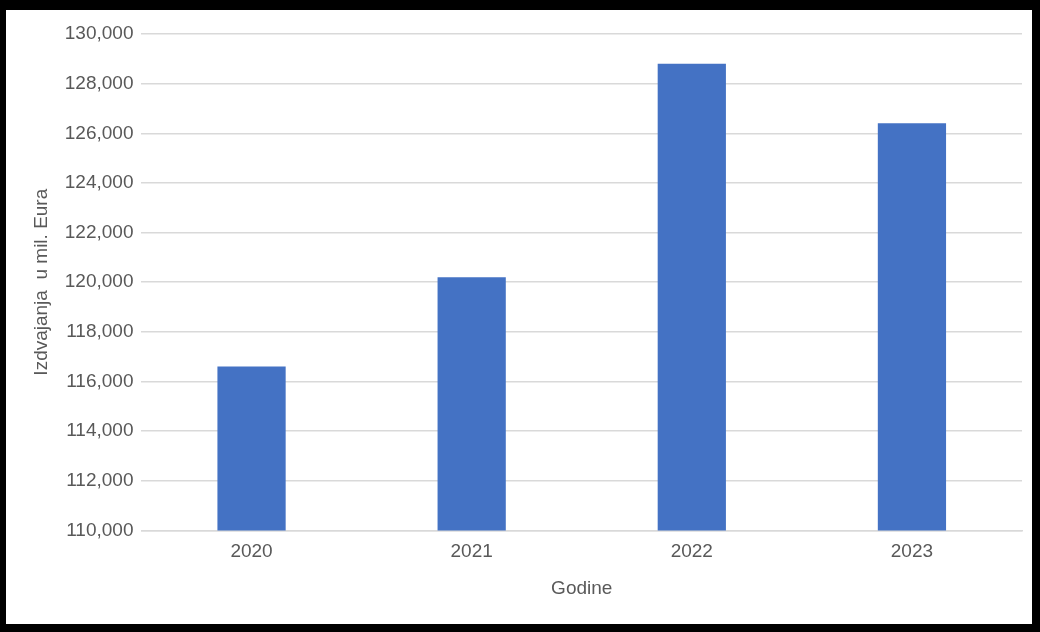 The image size is (1040, 632). Describe the element at coordinates (100, 331) in the screenshot. I see `y-tick-label: 118,000` at that location.